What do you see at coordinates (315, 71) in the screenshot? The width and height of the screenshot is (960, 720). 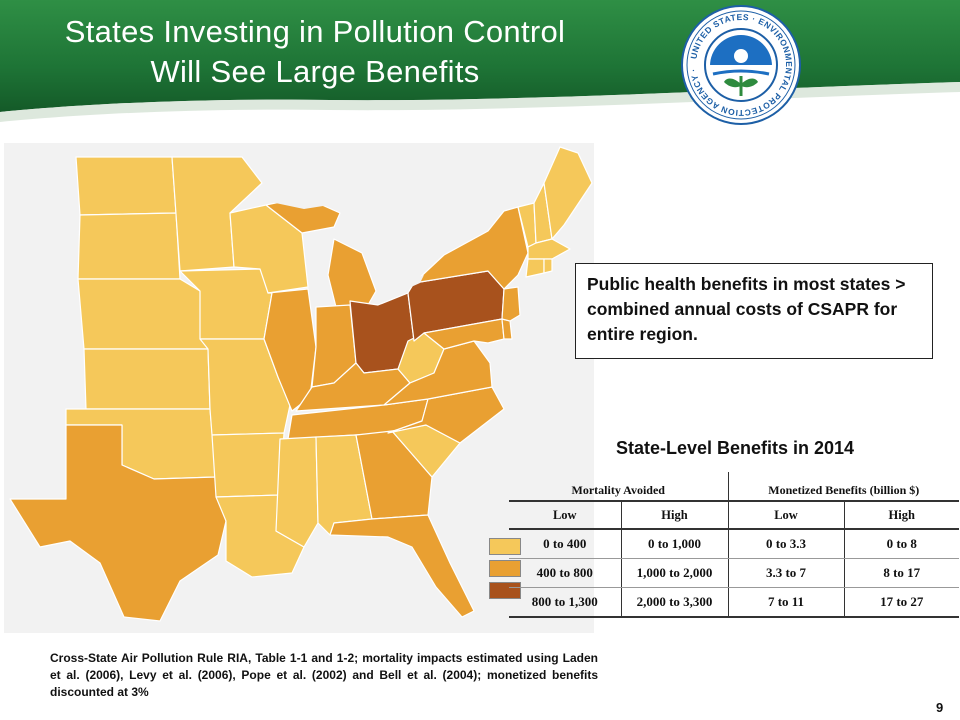 I see `title-line-2: Will See Large Benefits` at bounding box center [315, 71].